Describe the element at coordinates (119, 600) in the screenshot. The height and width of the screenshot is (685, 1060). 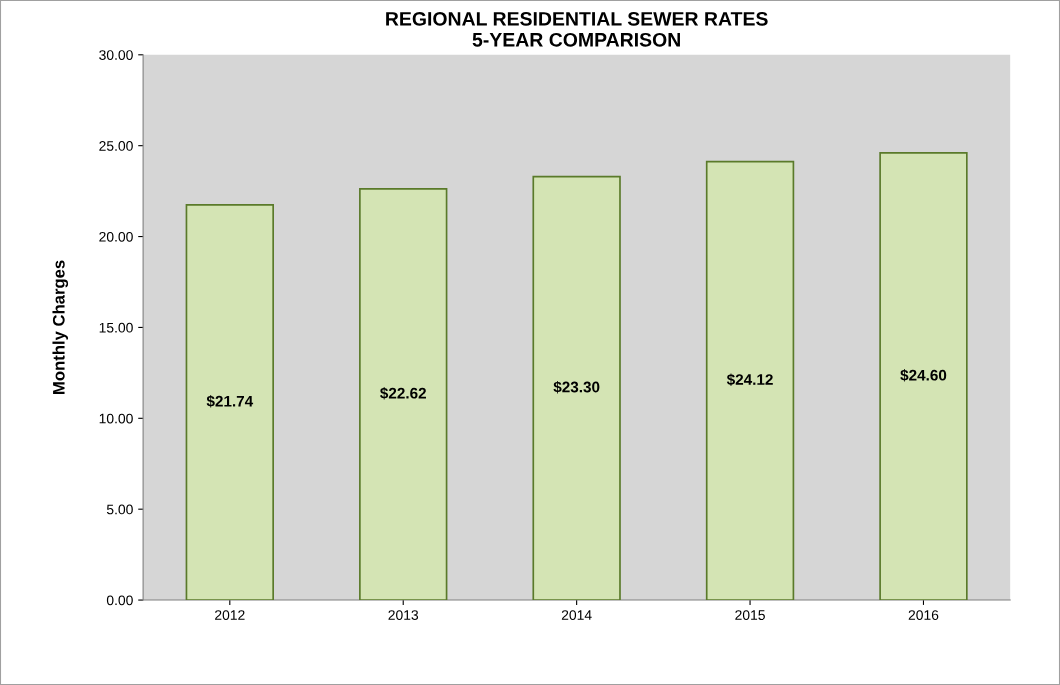
I see `y-tick-label: 0.00` at that location.